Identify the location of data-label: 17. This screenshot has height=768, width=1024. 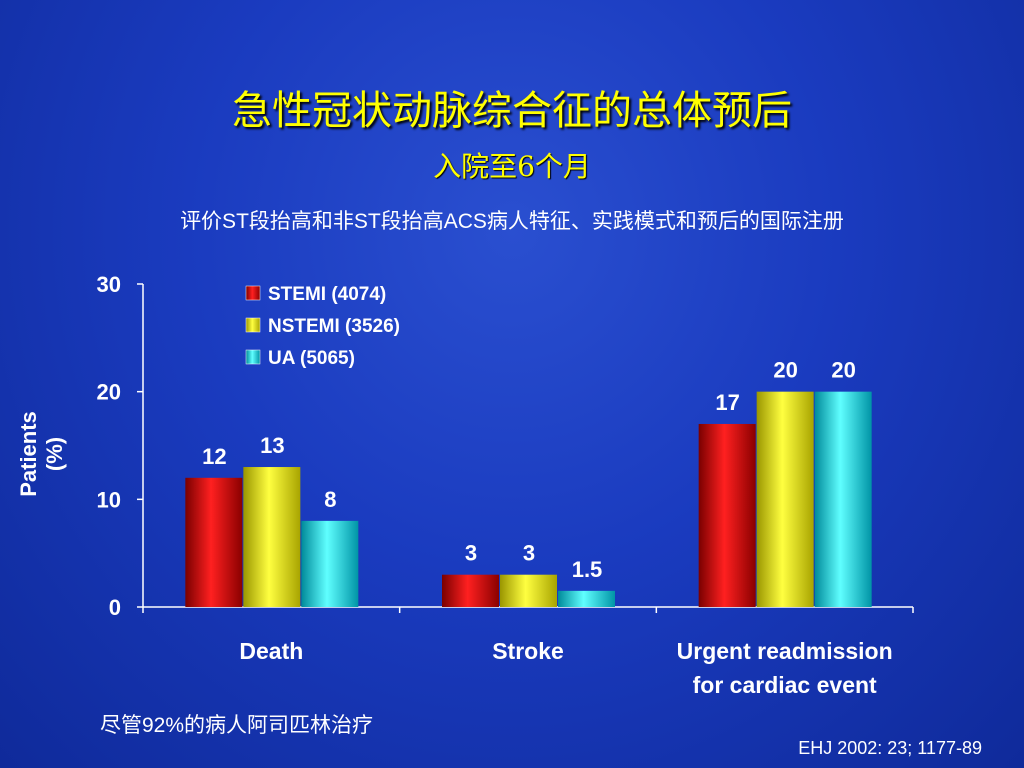
(727, 402).